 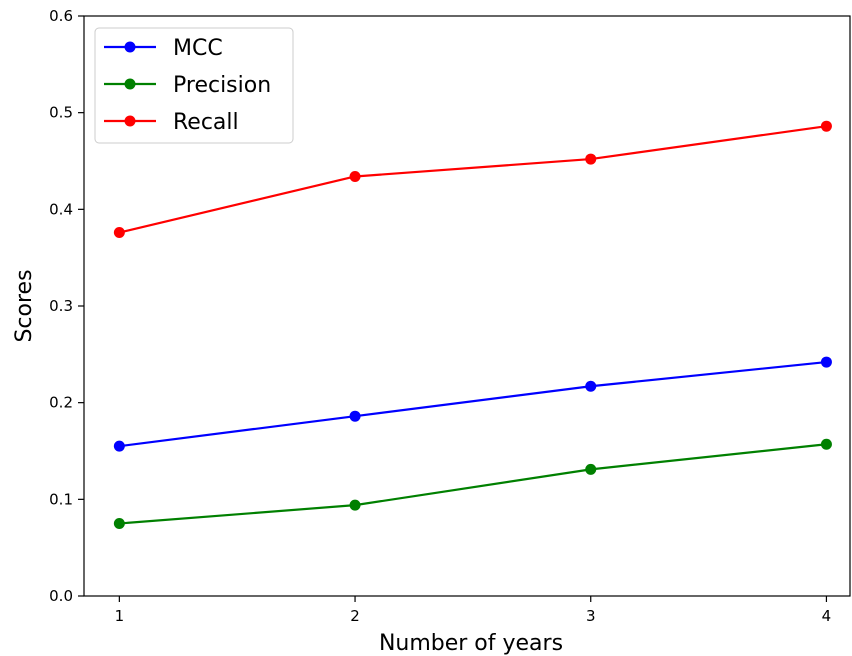 I want to click on y-tick-label: 0.2, so click(x=61, y=403).